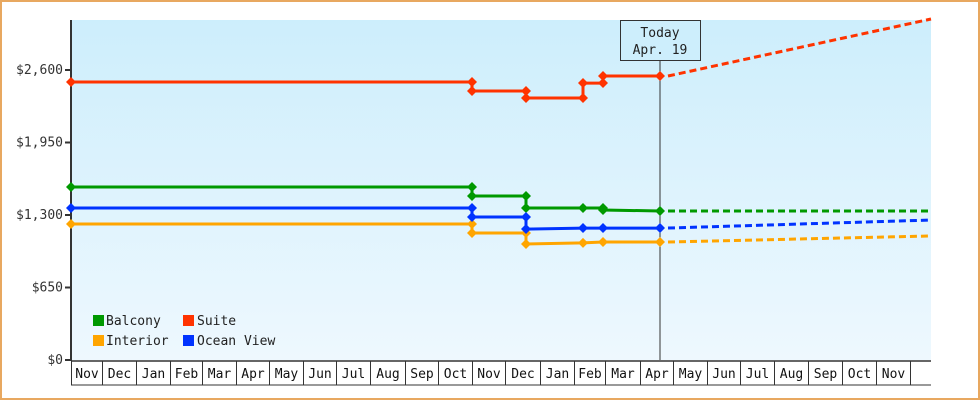  What do you see at coordinates (236, 341) in the screenshot?
I see `legend-label-ocean-view: Ocean View` at bounding box center [236, 341].